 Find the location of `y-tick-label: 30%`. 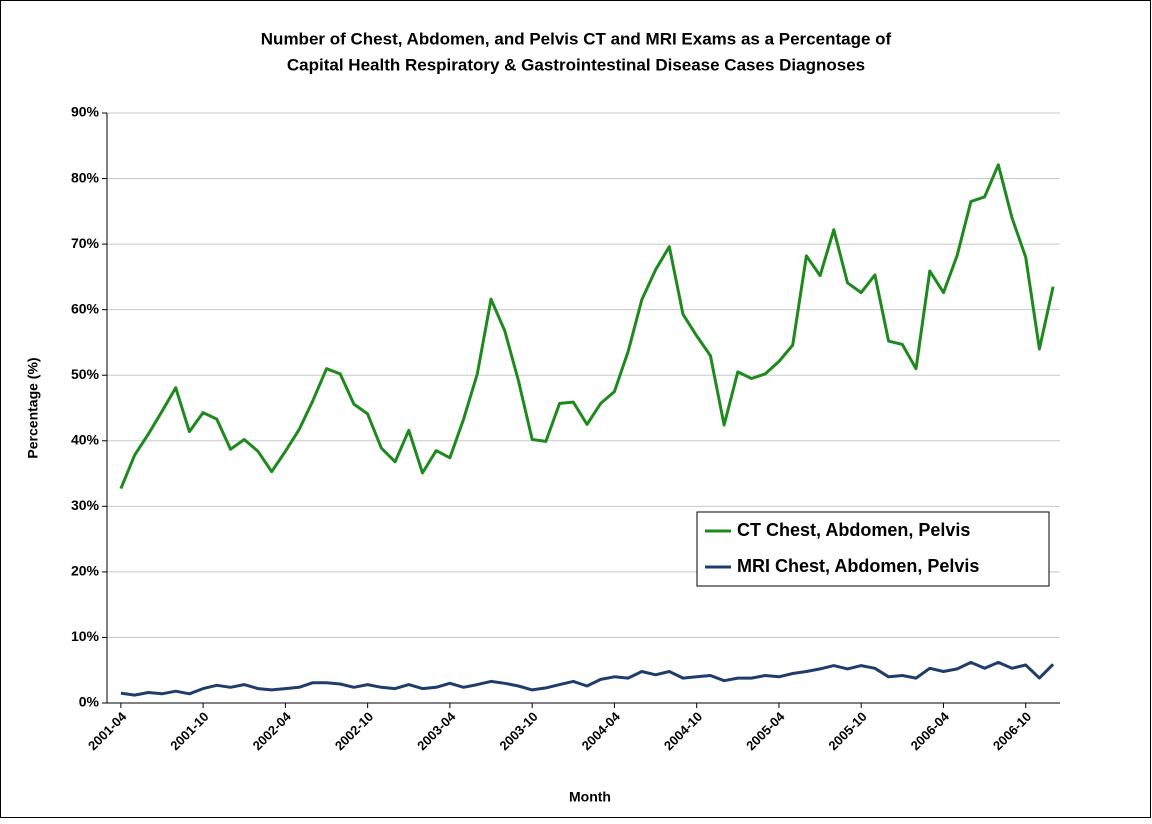

y-tick-label: 30% is located at coordinates (85, 505).